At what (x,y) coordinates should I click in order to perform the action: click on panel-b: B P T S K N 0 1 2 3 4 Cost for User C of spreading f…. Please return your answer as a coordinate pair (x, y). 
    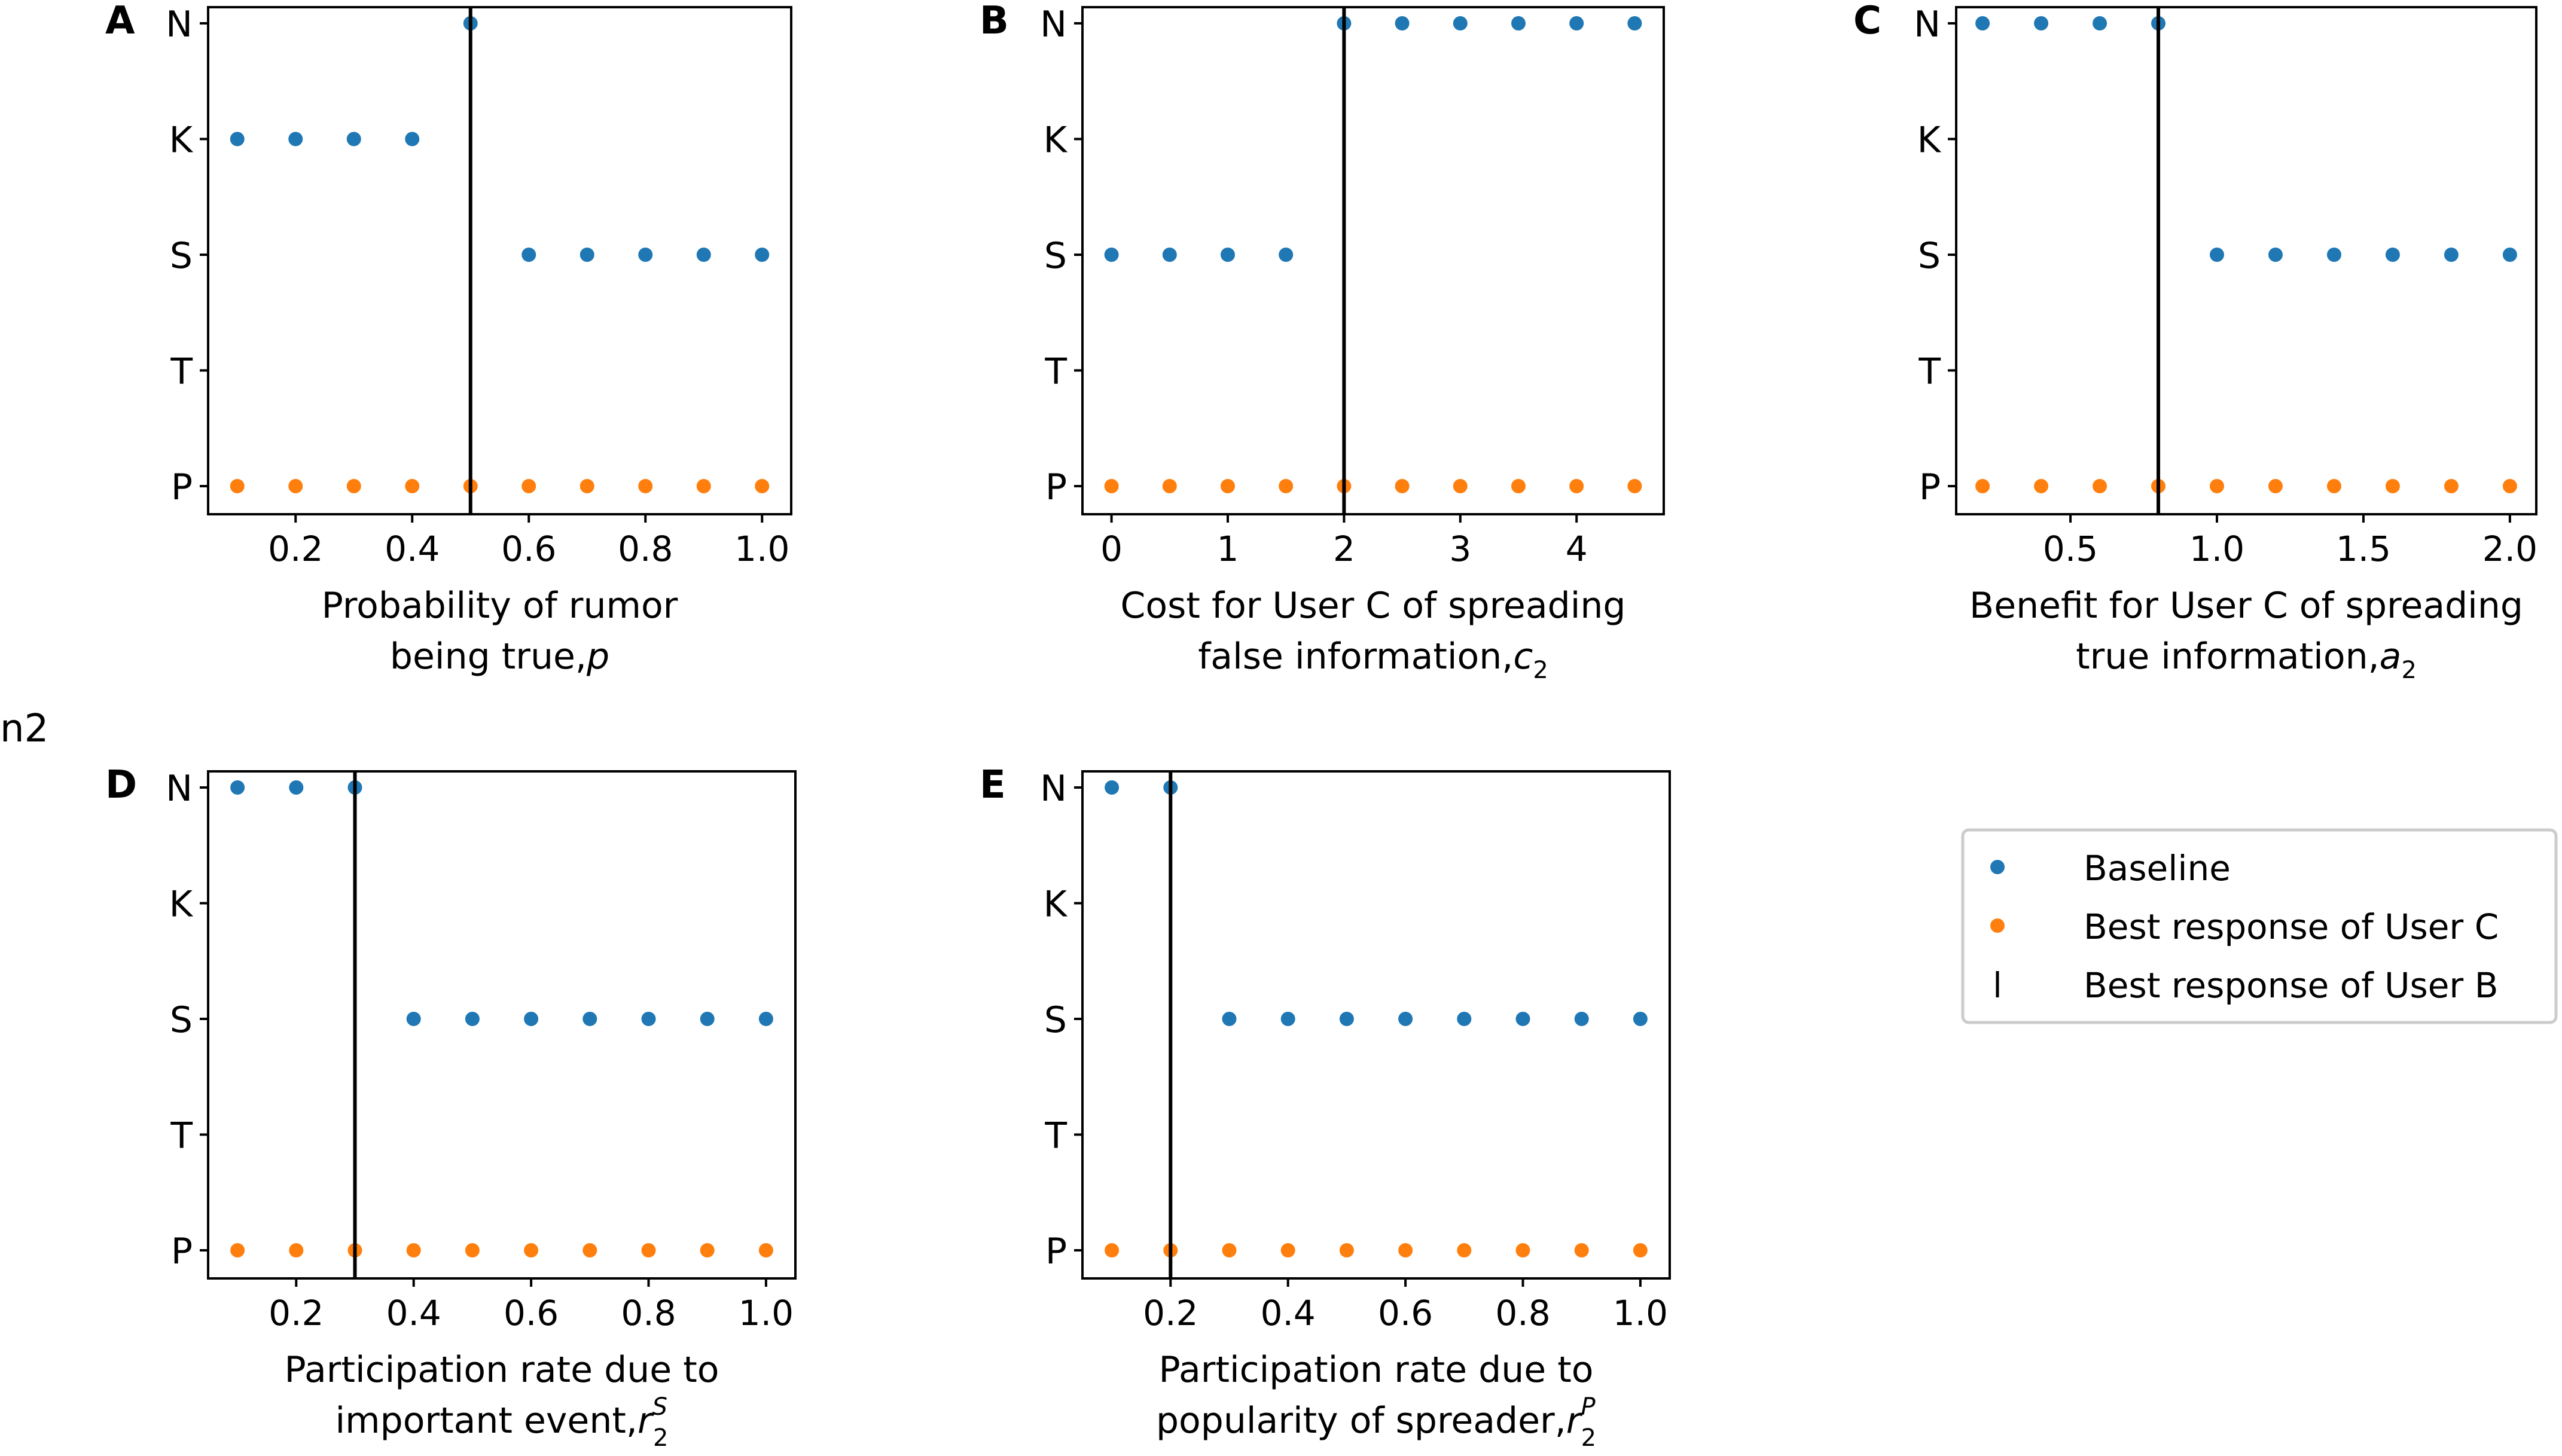
    Looking at the image, I should click on (1322, 342).